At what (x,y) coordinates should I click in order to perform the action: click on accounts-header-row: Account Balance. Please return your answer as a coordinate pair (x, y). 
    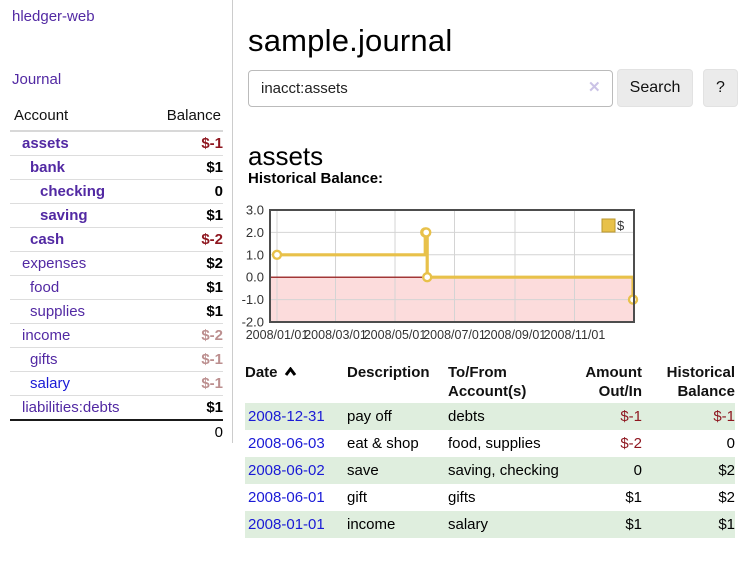
    Looking at the image, I should click on (116, 117).